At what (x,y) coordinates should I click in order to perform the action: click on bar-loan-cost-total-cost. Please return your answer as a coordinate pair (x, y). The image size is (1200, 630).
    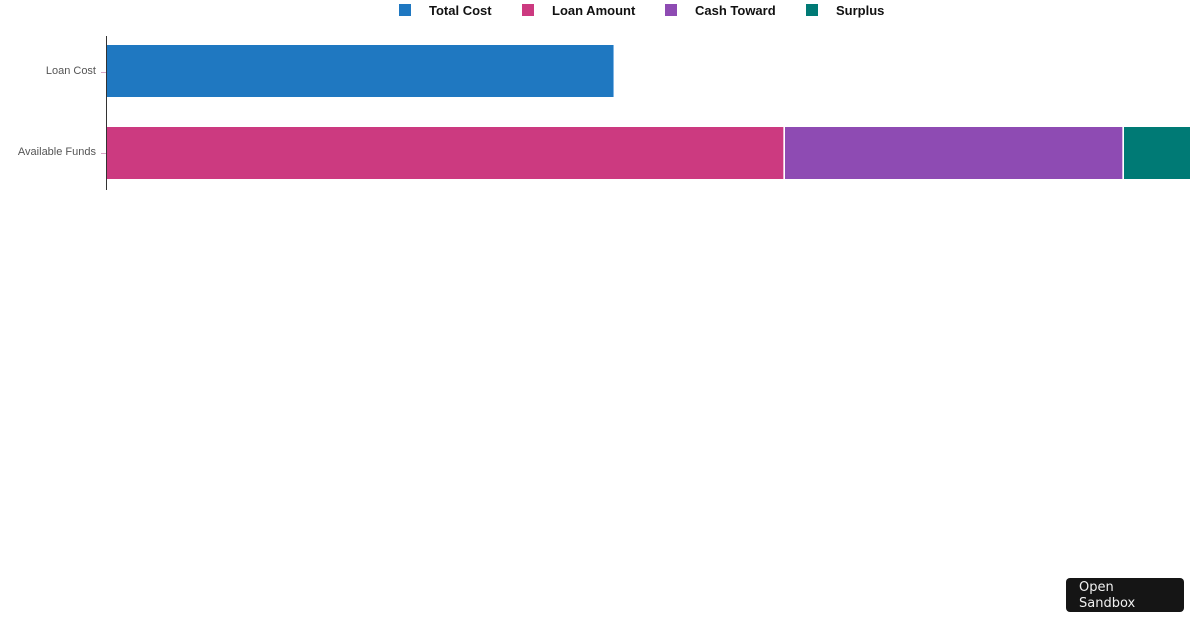
    Looking at the image, I should click on (360, 71).